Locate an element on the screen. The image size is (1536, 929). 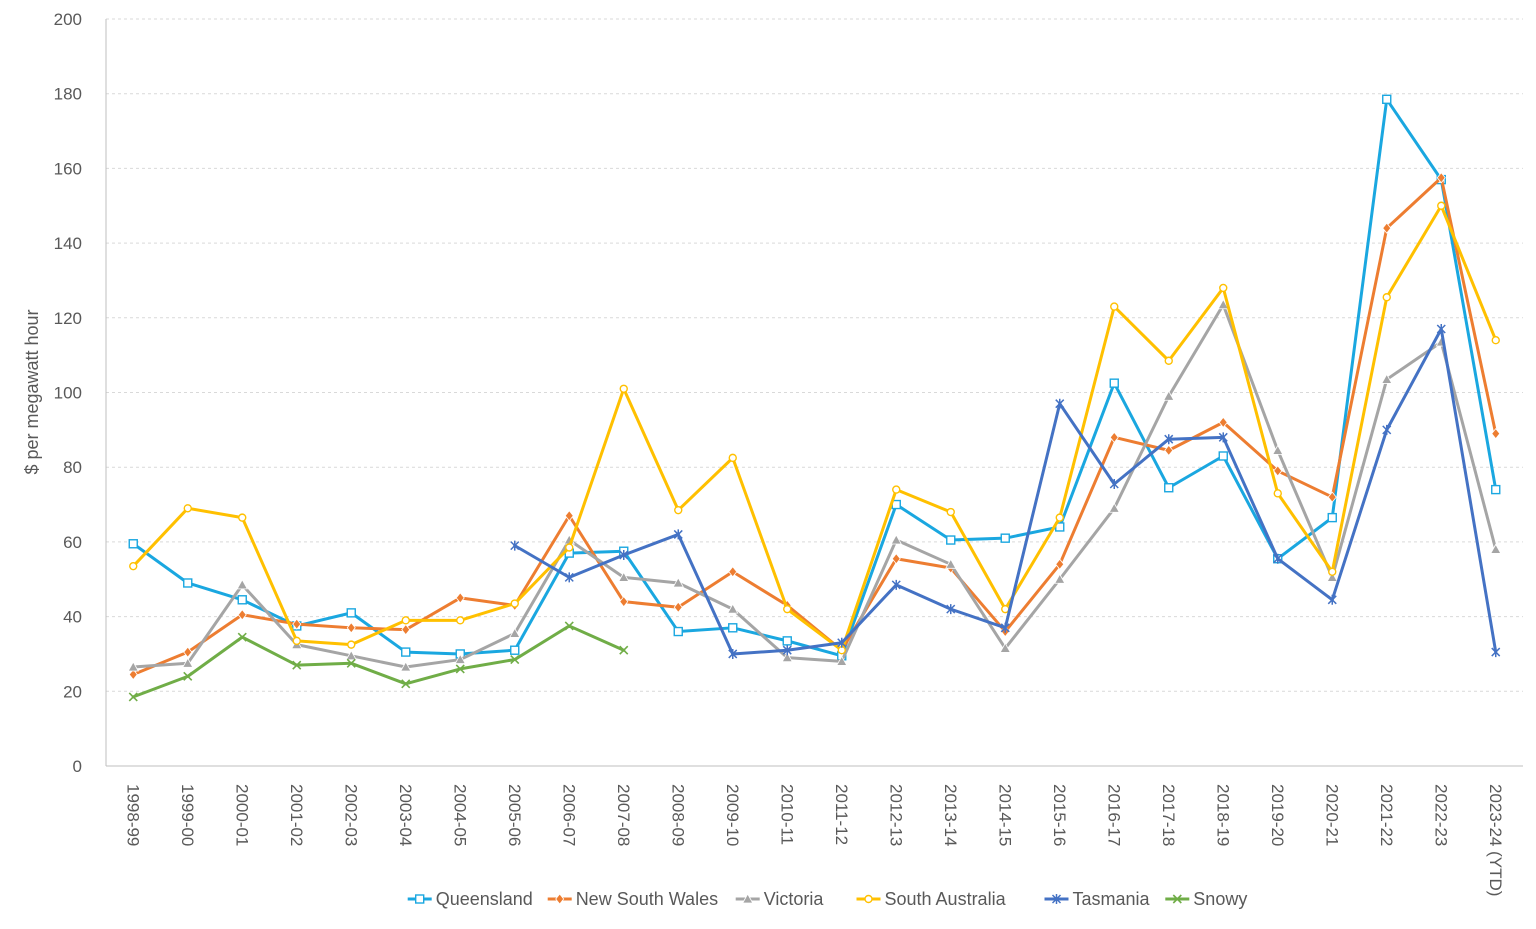
x-tick-label: 2017-18 is located at coordinates (1168, 815).